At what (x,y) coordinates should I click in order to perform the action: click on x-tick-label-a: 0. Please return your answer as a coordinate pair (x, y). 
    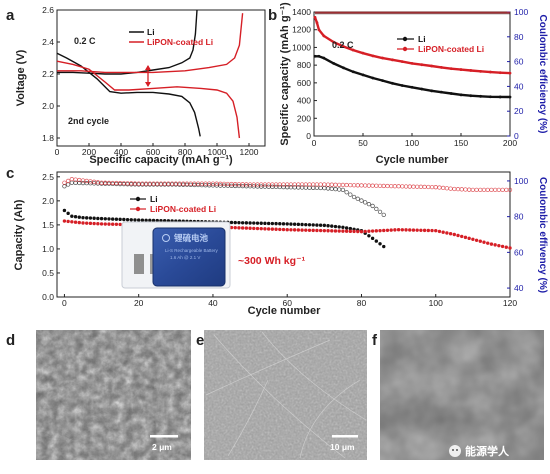
    Looking at the image, I should click on (57, 152).